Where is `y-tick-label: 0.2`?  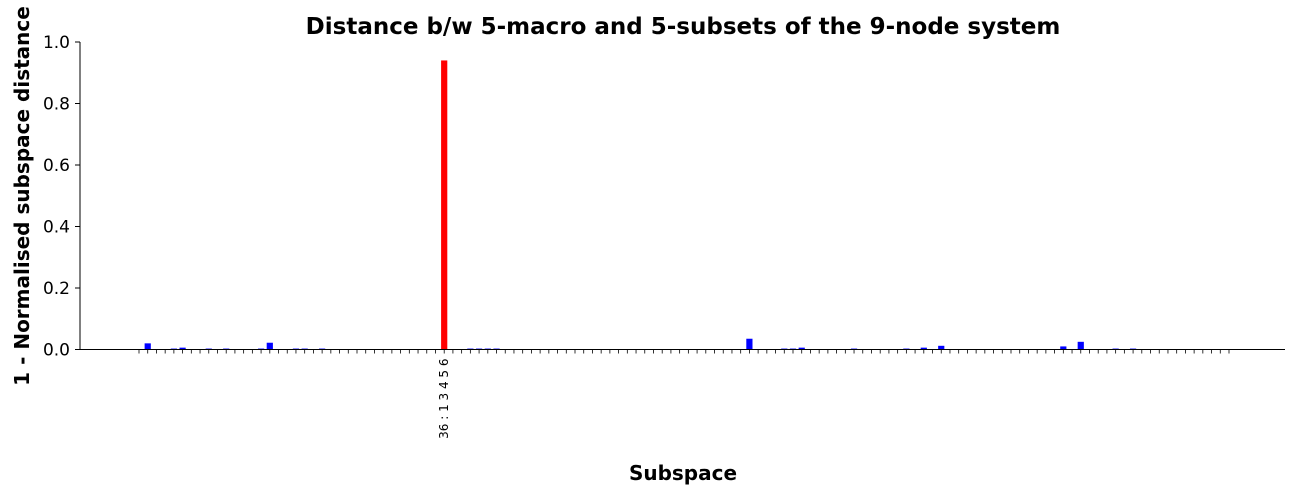
y-tick-label: 0.2 is located at coordinates (56, 289).